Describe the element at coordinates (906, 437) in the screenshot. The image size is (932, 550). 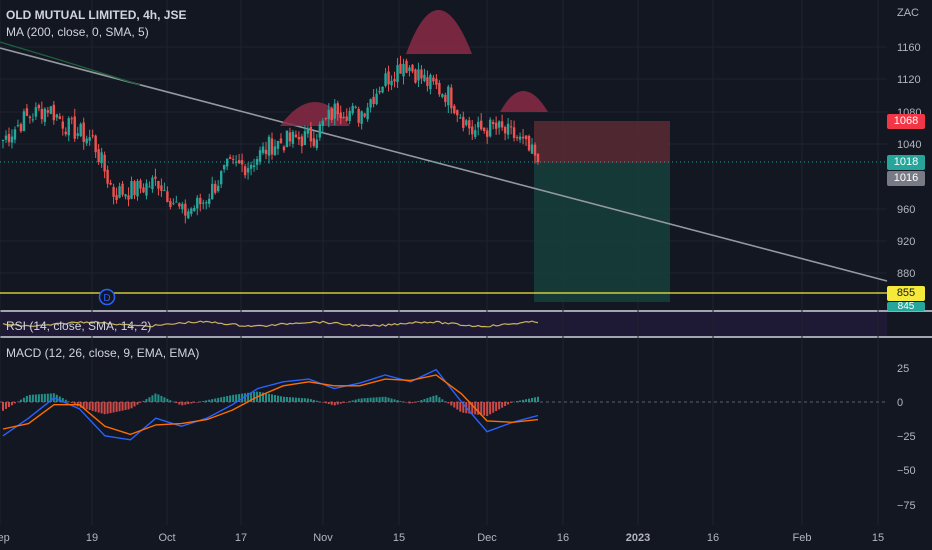
I see `macd-axis-ticks: 25 0 −25 −50 −75` at that location.